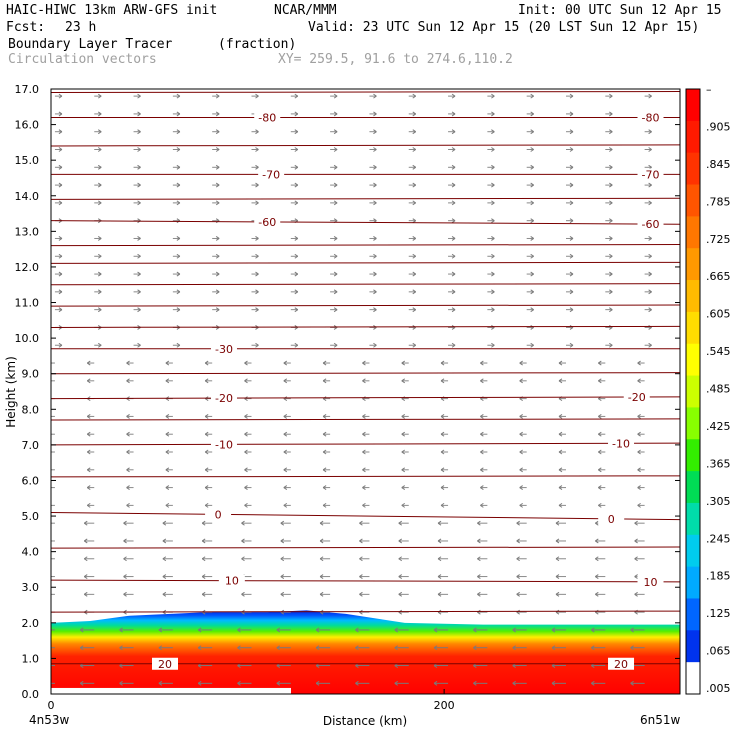 This screenshot has height=740, width=740. Describe the element at coordinates (218, 514) in the screenshot. I see `contour-label: 0` at that location.